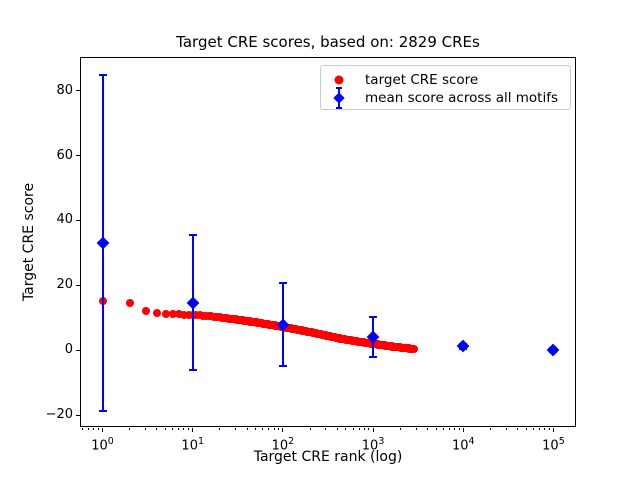 This screenshot has width=640, height=480. Describe the element at coordinates (422, 80) in the screenshot. I see `legend-label-target-cre-score: target CRE score` at that location.